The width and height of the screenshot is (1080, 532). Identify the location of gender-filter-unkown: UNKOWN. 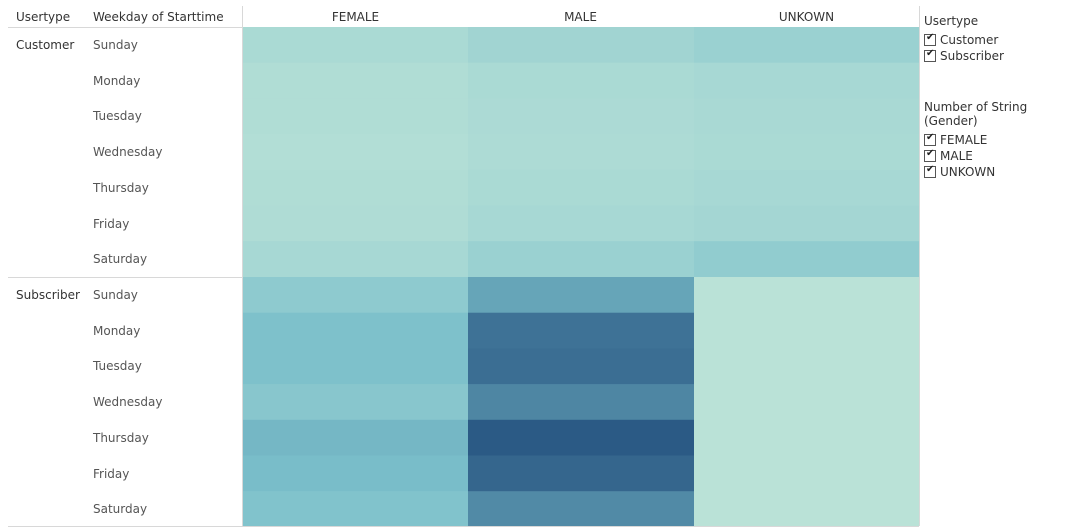
(1002, 172).